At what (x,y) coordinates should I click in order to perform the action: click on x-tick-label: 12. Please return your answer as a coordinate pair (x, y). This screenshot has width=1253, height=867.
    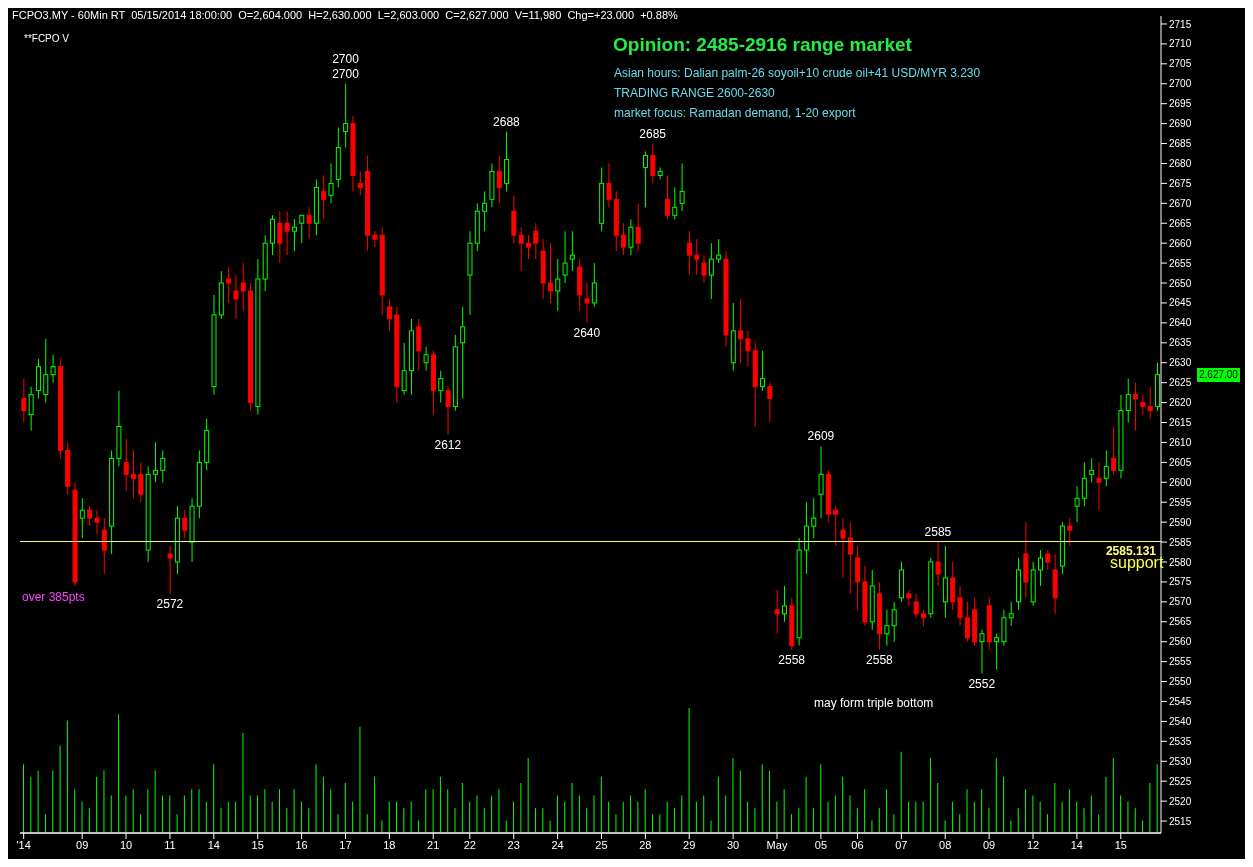
    Looking at the image, I should click on (1033, 844).